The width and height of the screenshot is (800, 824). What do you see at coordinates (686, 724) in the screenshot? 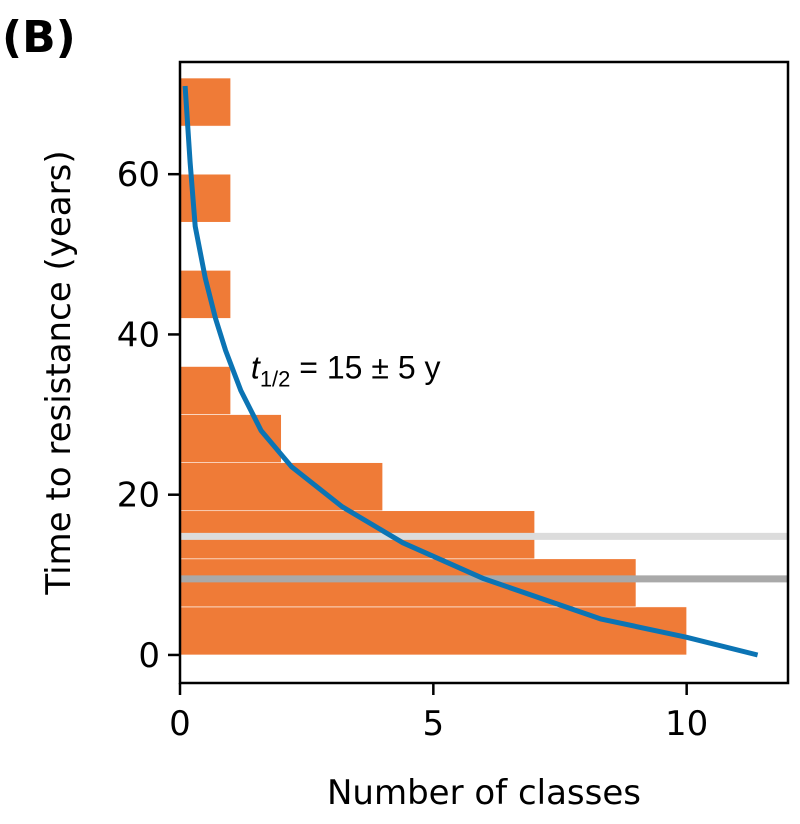
I see `x-tick-label-2: 10` at bounding box center [686, 724].